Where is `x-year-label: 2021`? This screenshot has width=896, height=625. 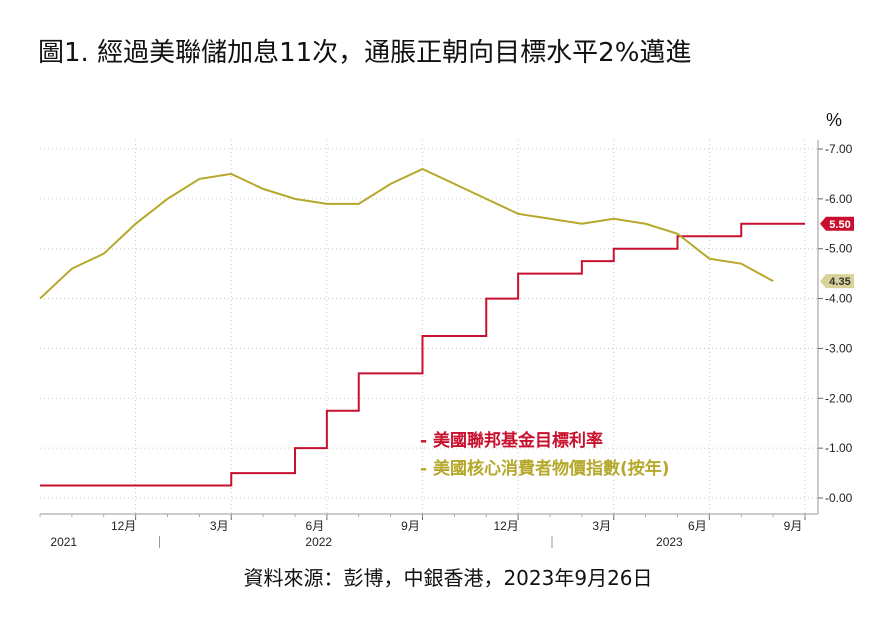 x-year-label: 2021 is located at coordinates (63, 542).